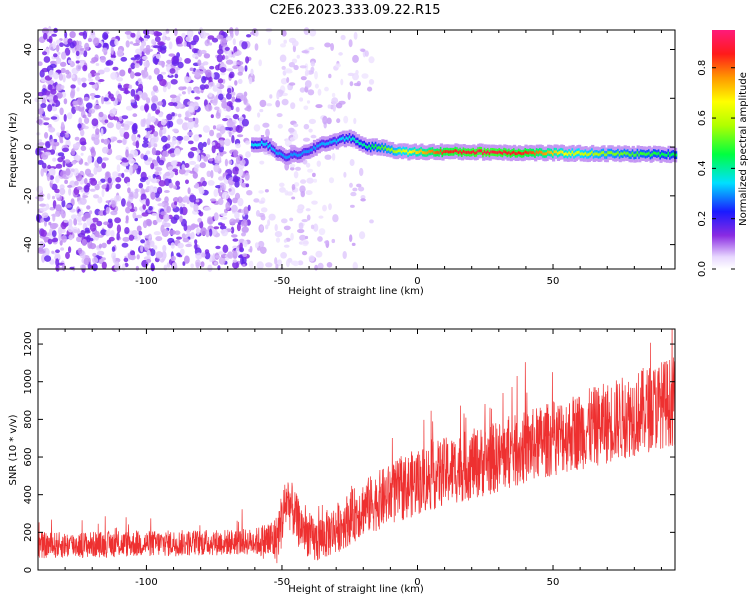 This screenshot has height=600, width=750. I want to click on y-tick-label: 40, so click(28, 49).